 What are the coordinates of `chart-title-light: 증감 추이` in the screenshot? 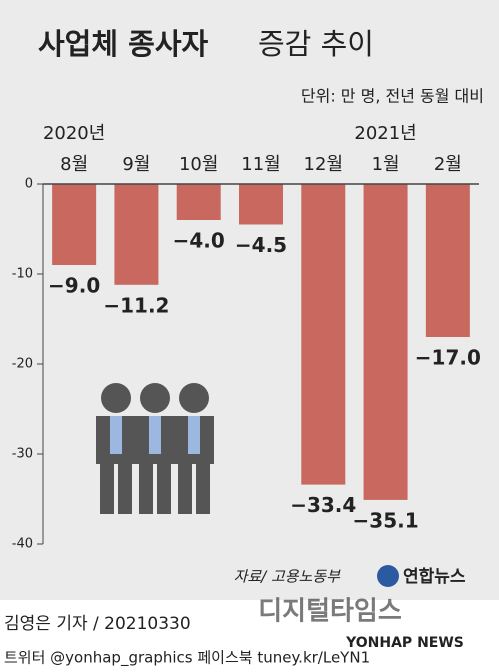 It's located at (316, 44).